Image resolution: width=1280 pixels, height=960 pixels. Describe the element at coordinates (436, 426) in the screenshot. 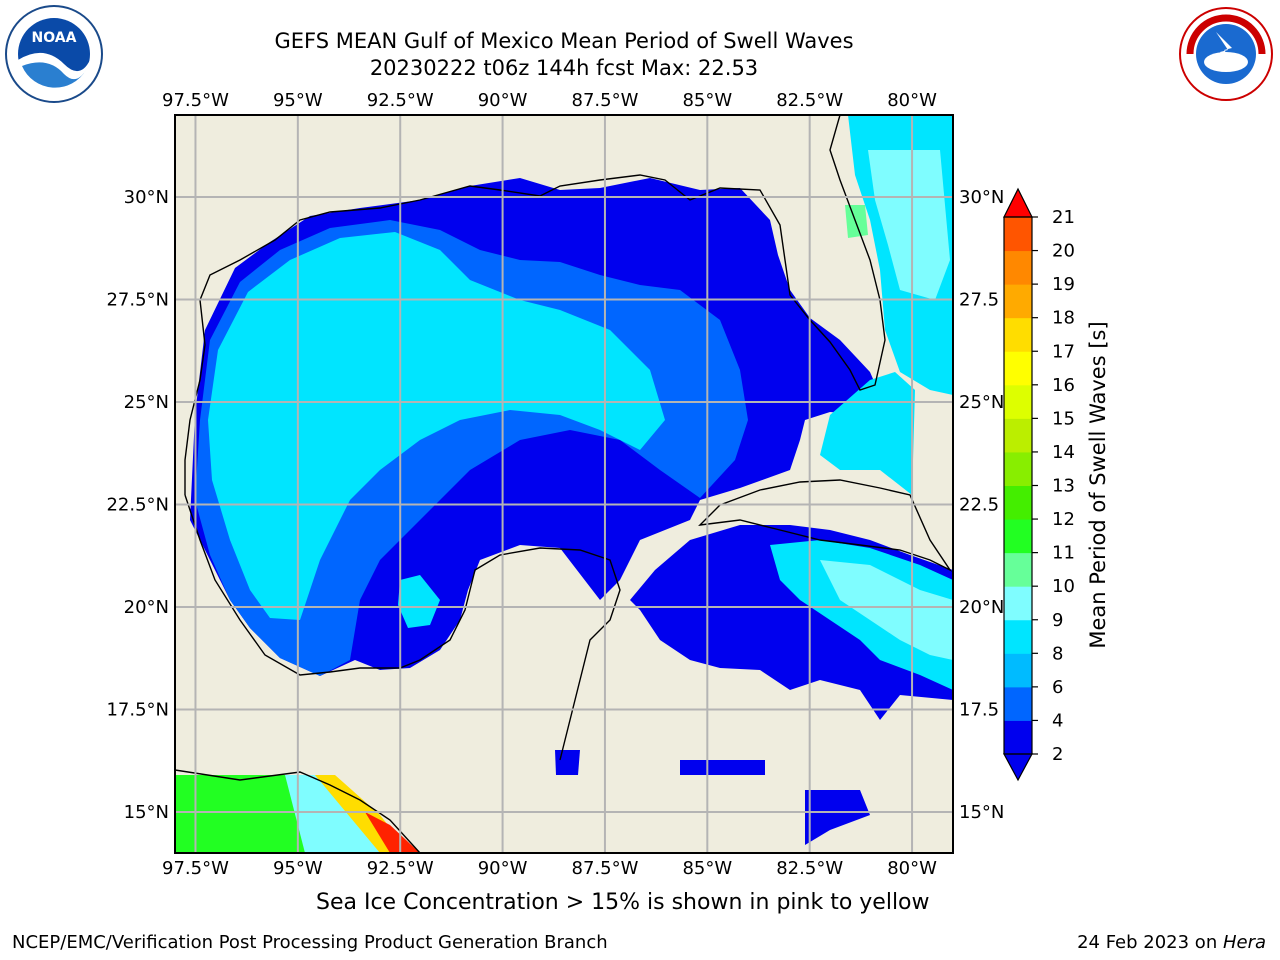

I see `gulf-band-cyan` at that location.